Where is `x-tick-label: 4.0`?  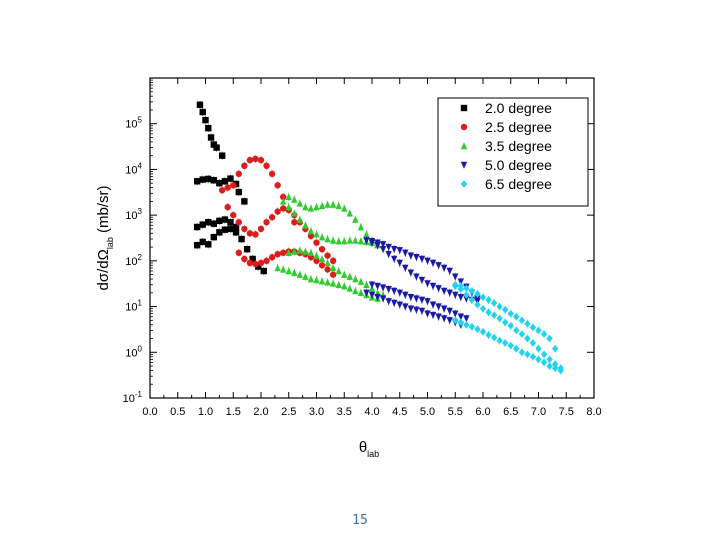 x-tick-label: 4.0 is located at coordinates (371, 412).